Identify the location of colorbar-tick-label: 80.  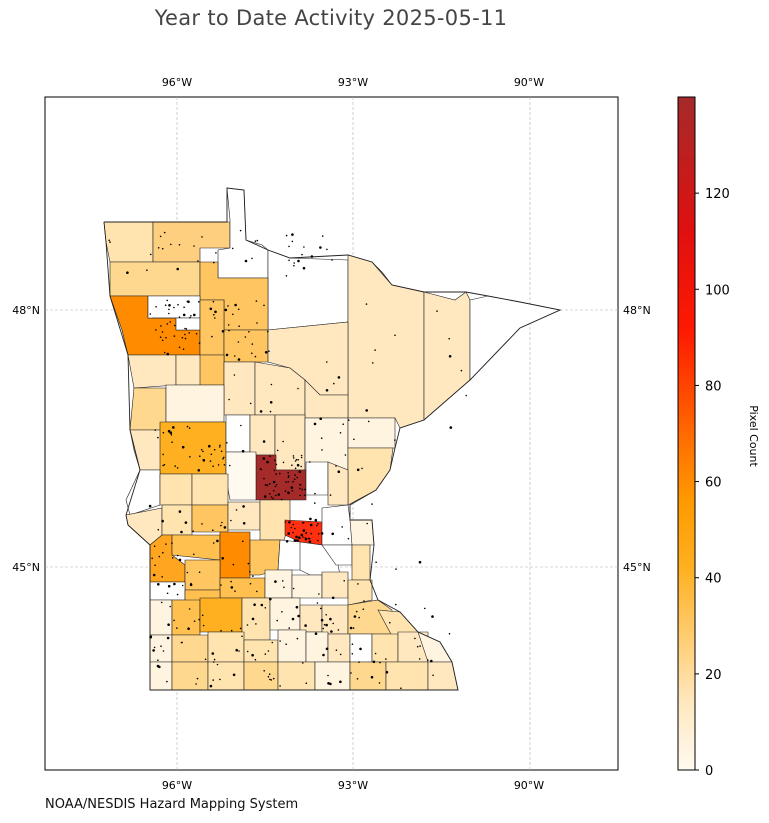
(713, 386).